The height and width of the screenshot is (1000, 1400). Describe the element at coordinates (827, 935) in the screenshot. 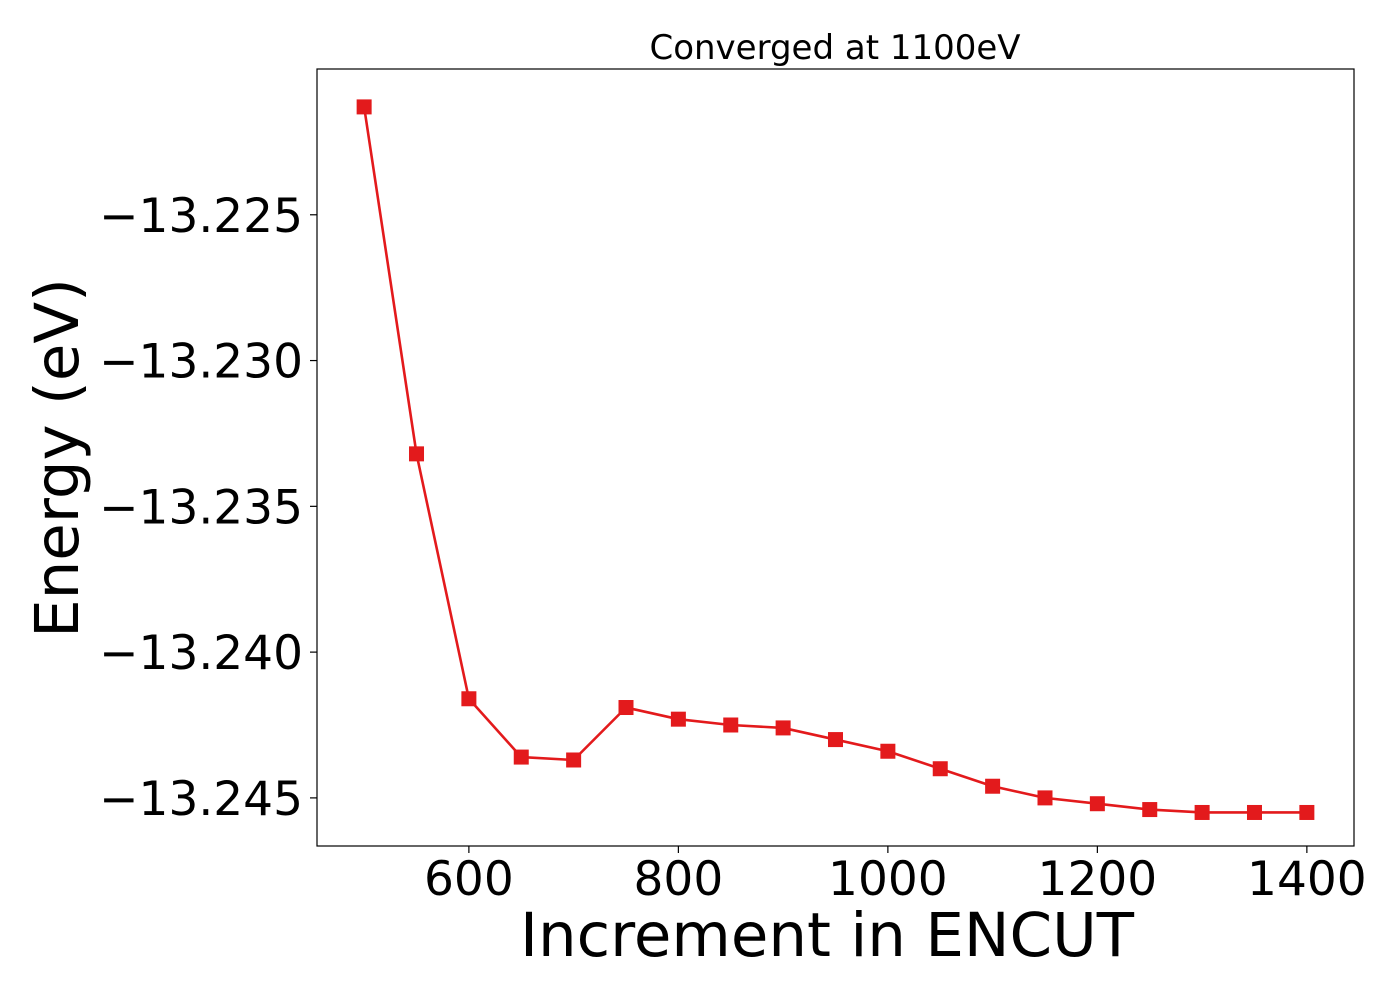

I see `x-axis-label: Increment in ENCUT` at that location.